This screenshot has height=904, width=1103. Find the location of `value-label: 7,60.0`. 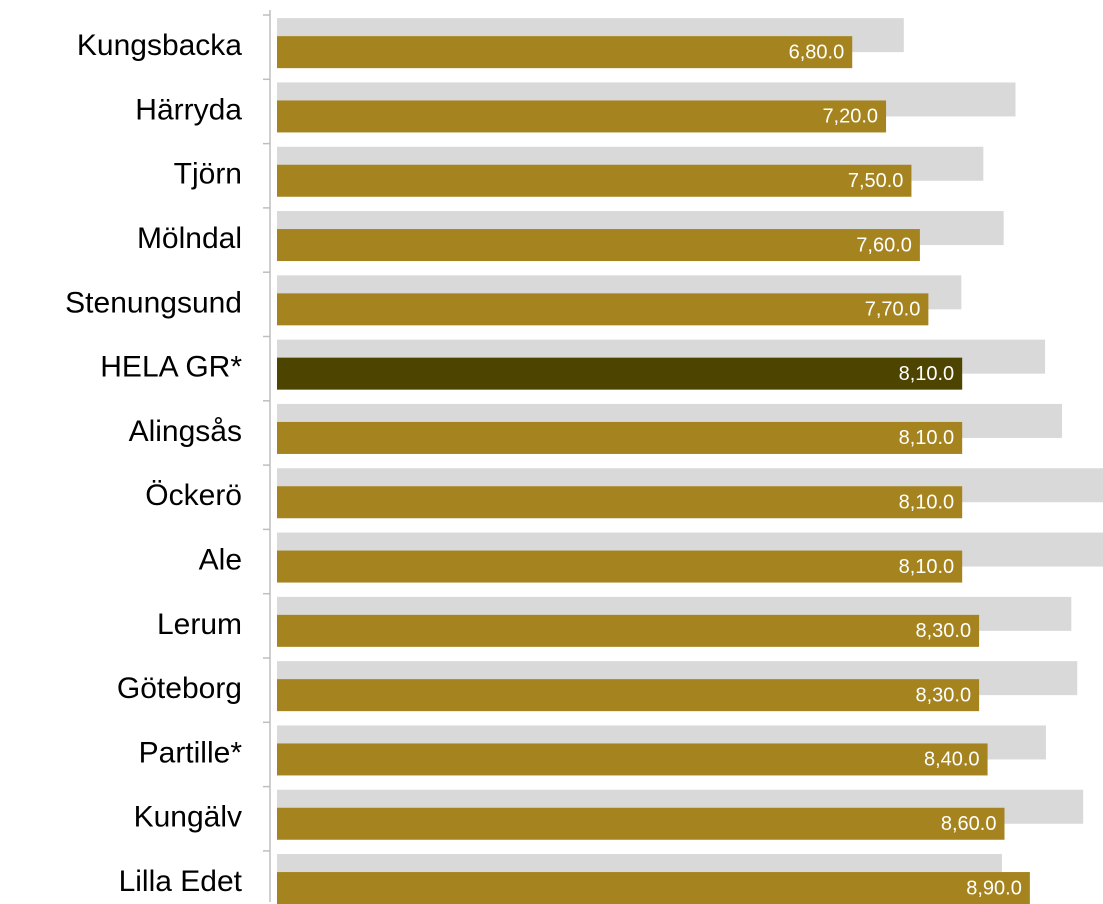

value-label: 7,60.0 is located at coordinates (884, 245).